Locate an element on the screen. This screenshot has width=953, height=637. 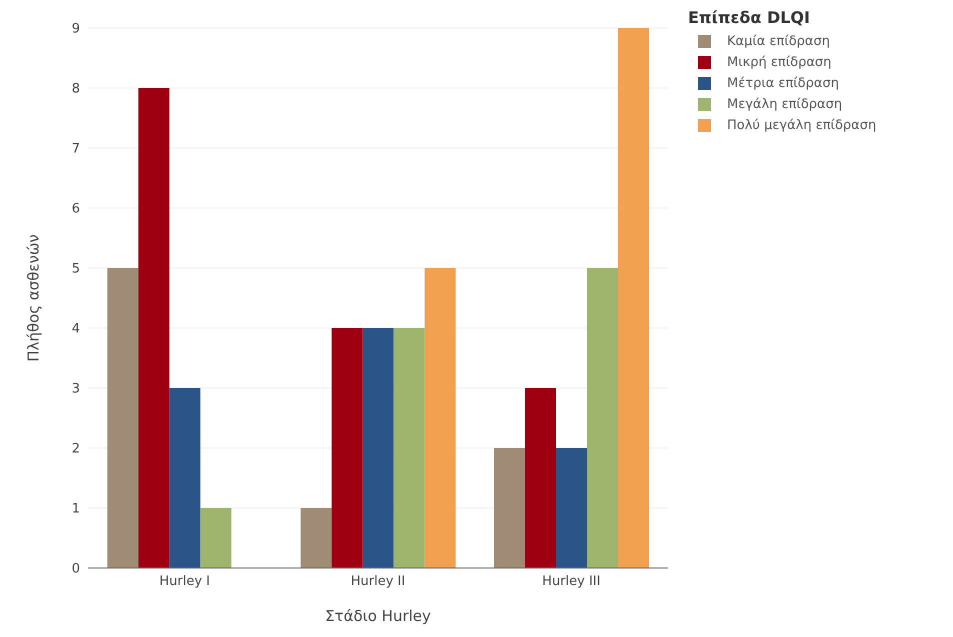
y-tick-label: 3 is located at coordinates (76, 389).